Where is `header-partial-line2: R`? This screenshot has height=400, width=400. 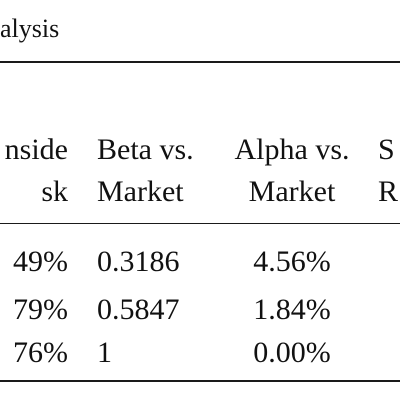 header-partial-line2: R is located at coordinates (388, 191).